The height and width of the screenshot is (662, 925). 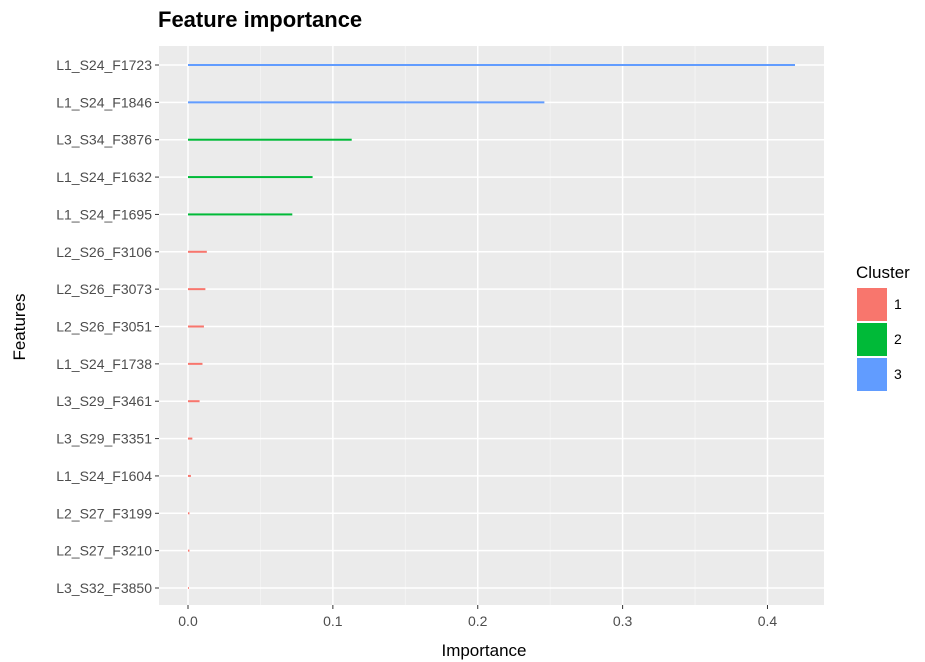 I want to click on bar-l3_s34_f3876, so click(x=270, y=139).